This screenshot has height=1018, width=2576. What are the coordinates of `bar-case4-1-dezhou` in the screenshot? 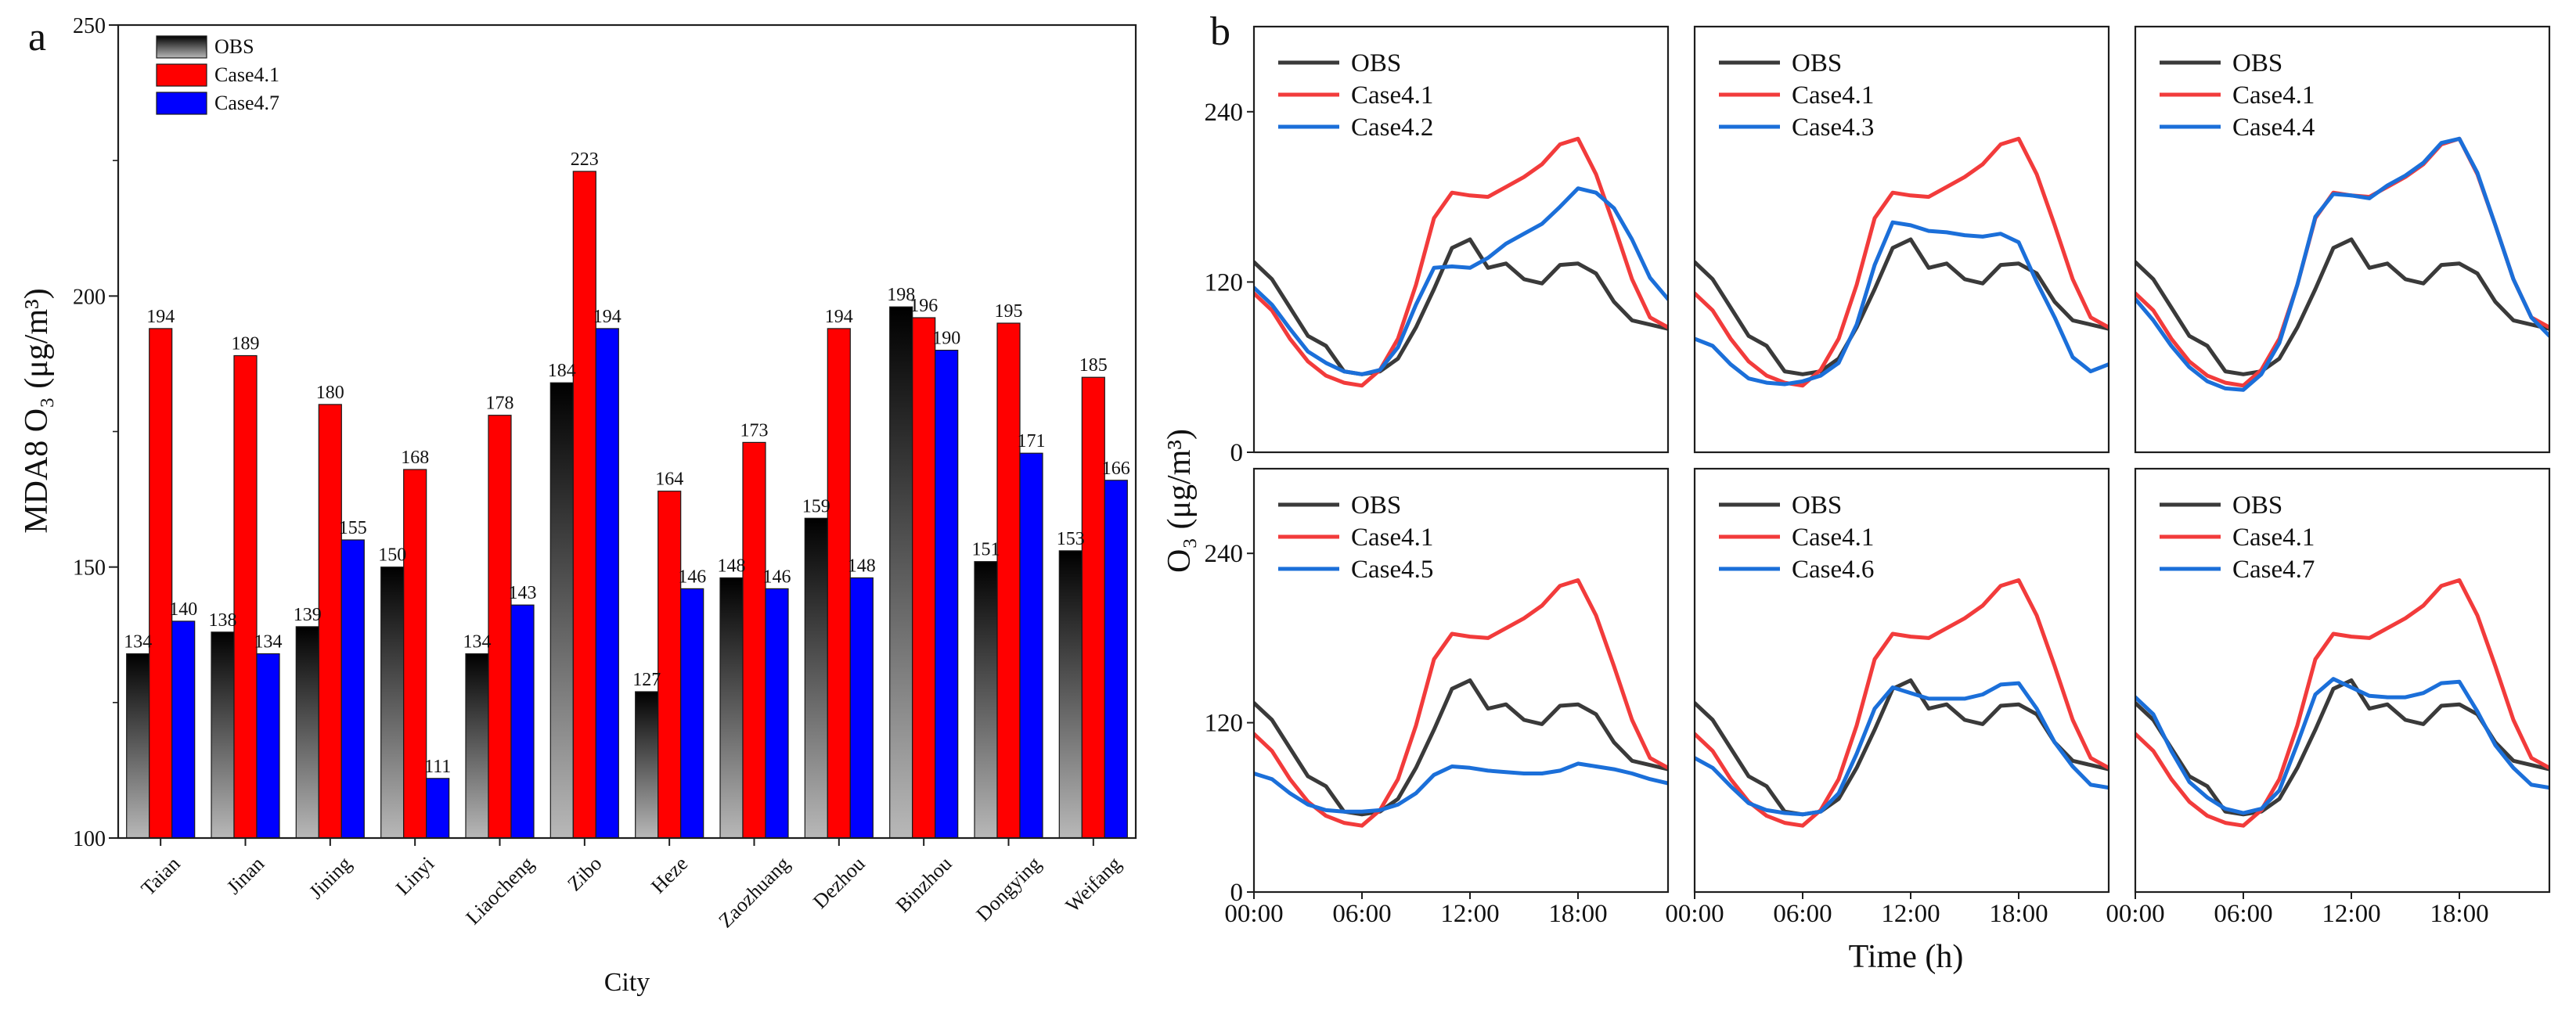 It's located at (839, 583).